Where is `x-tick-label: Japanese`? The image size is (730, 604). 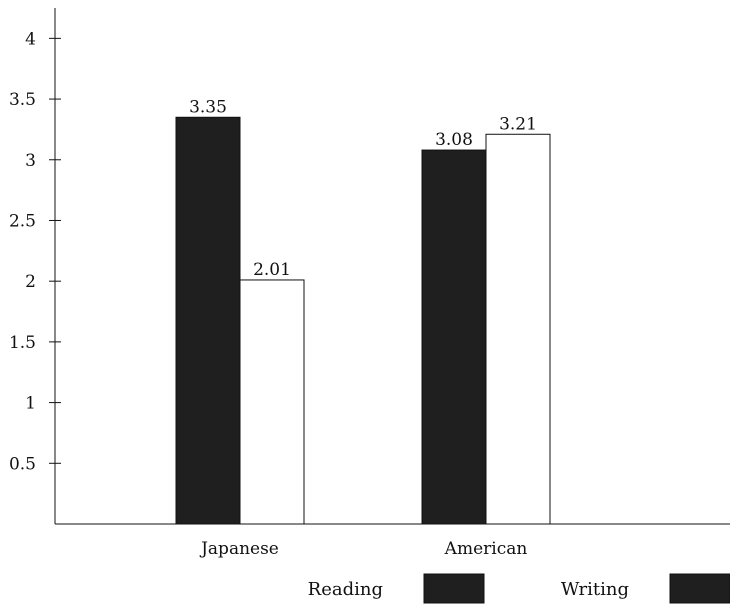 x-tick-label: Japanese is located at coordinates (239, 549).